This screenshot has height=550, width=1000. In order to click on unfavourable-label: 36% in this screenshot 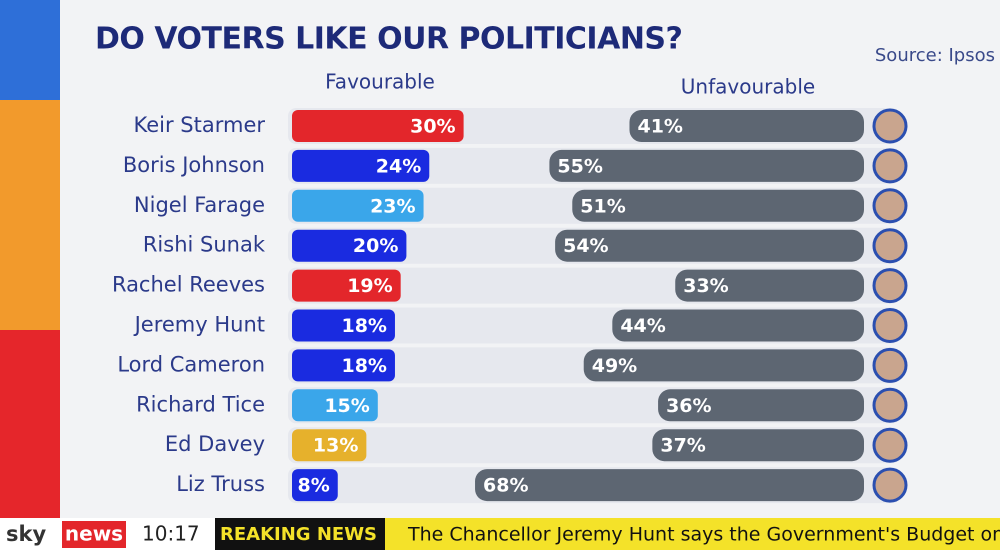, I will do `click(688, 406)`.